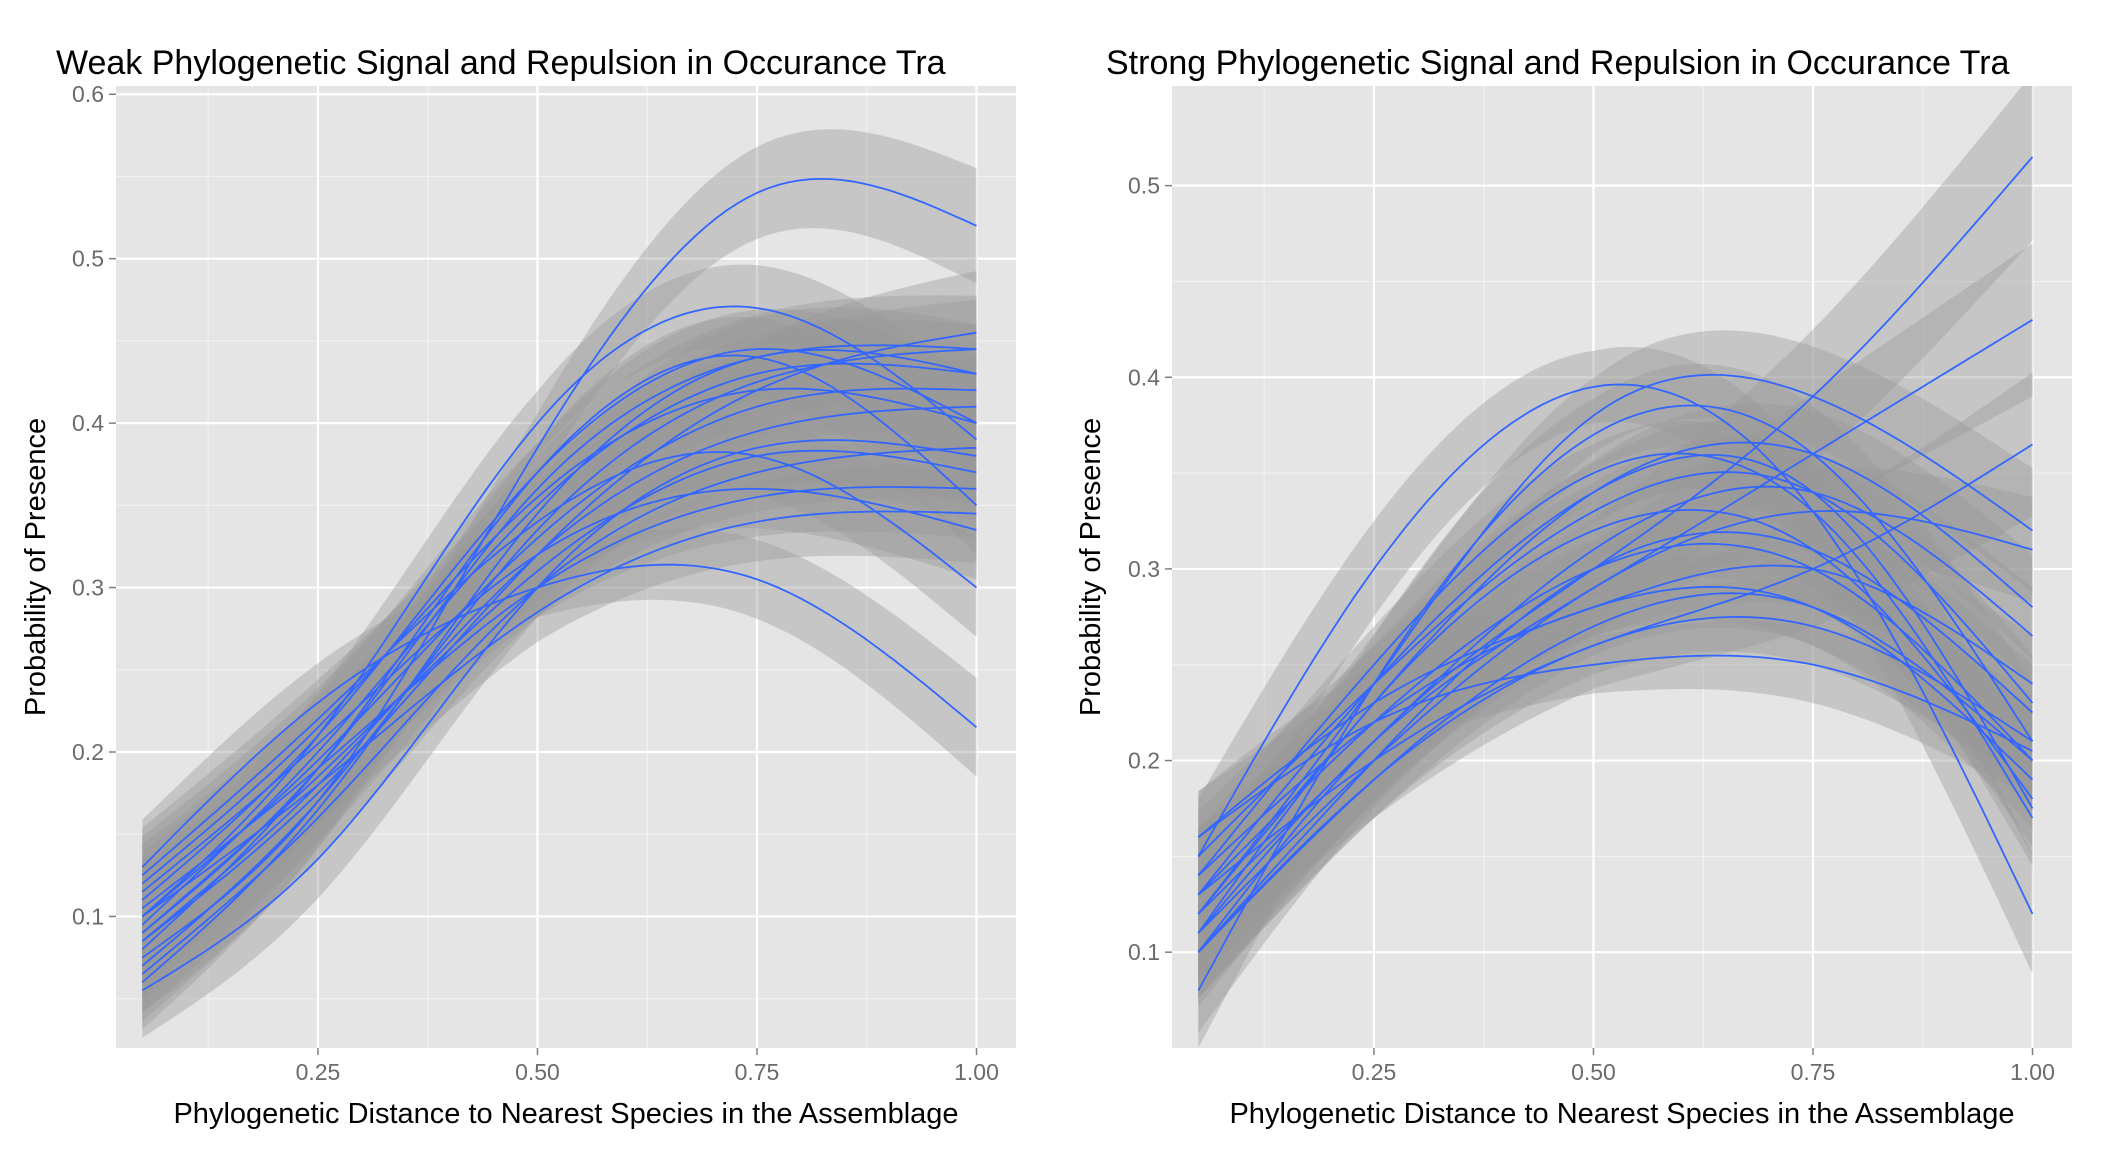  I want to click on y-tick-label: 0.6, so click(88, 94).